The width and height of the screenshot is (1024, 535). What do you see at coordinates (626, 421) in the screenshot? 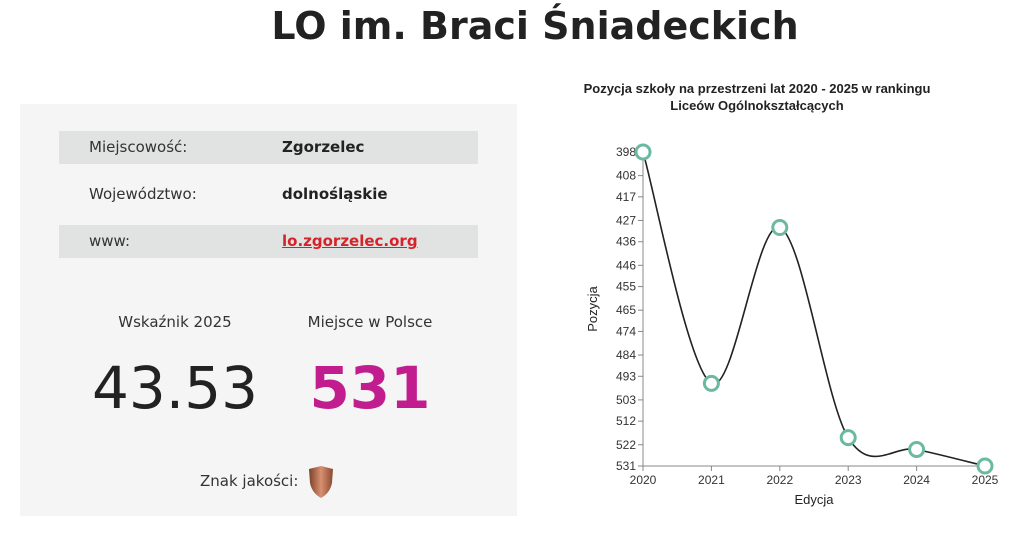
I see `y-tick-label: 512` at bounding box center [626, 421].